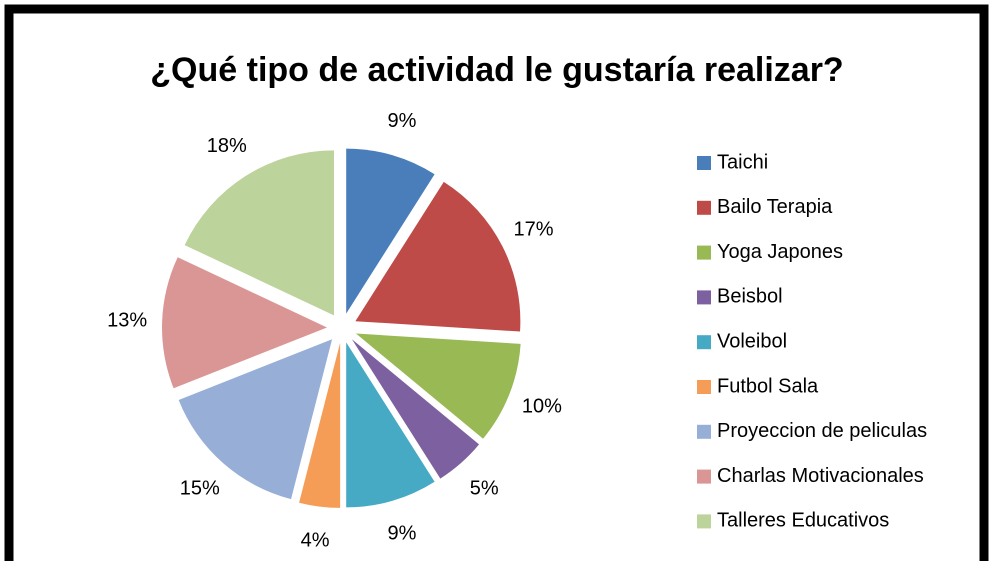  Describe the element at coordinates (780, 252) in the screenshot. I see `legend-label: Yoga Japones` at that location.